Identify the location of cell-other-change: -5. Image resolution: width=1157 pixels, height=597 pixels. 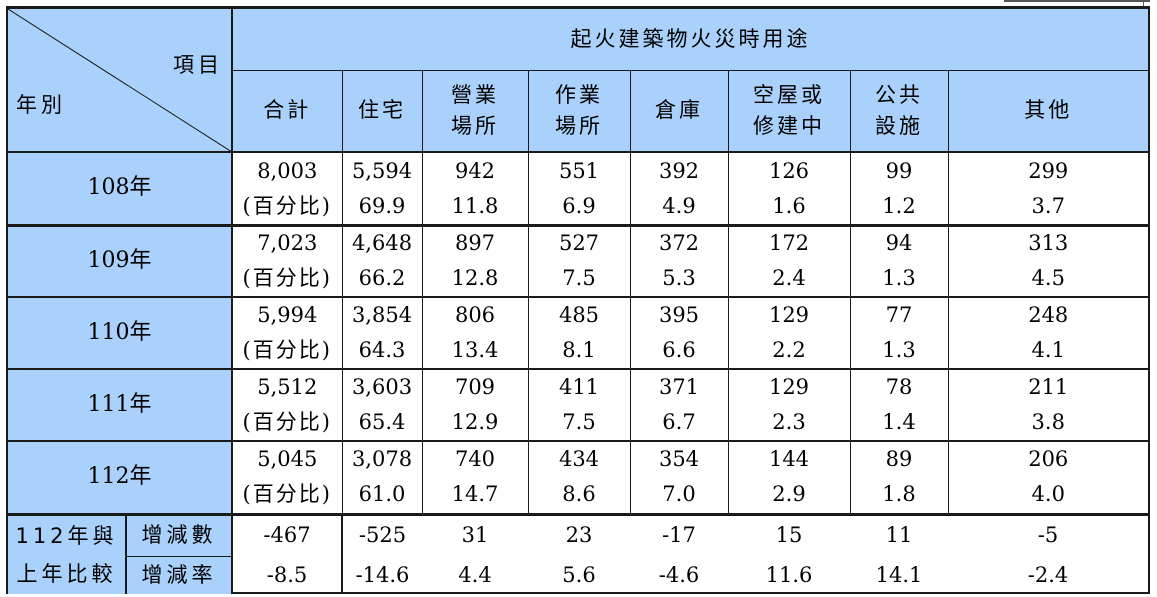
(1048, 534).